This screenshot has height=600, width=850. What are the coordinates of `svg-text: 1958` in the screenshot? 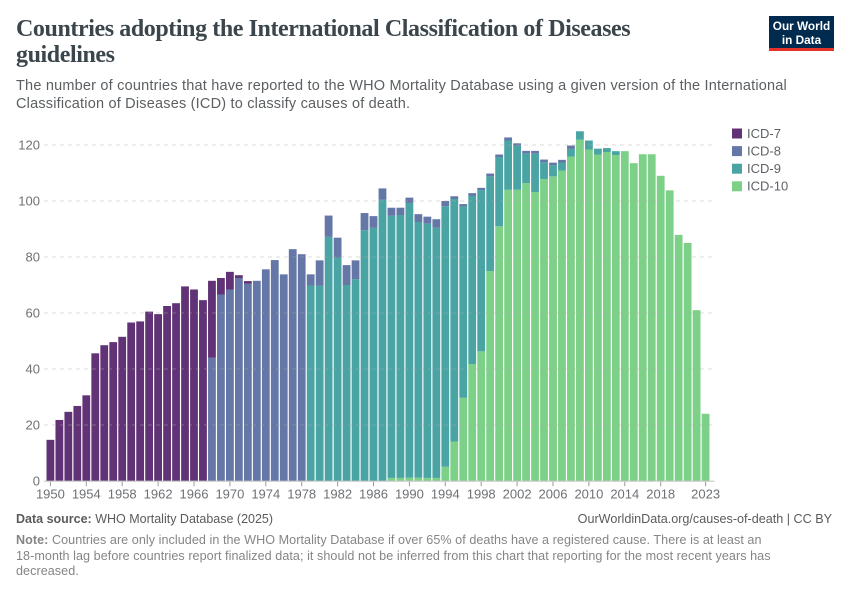 It's located at (122, 494).